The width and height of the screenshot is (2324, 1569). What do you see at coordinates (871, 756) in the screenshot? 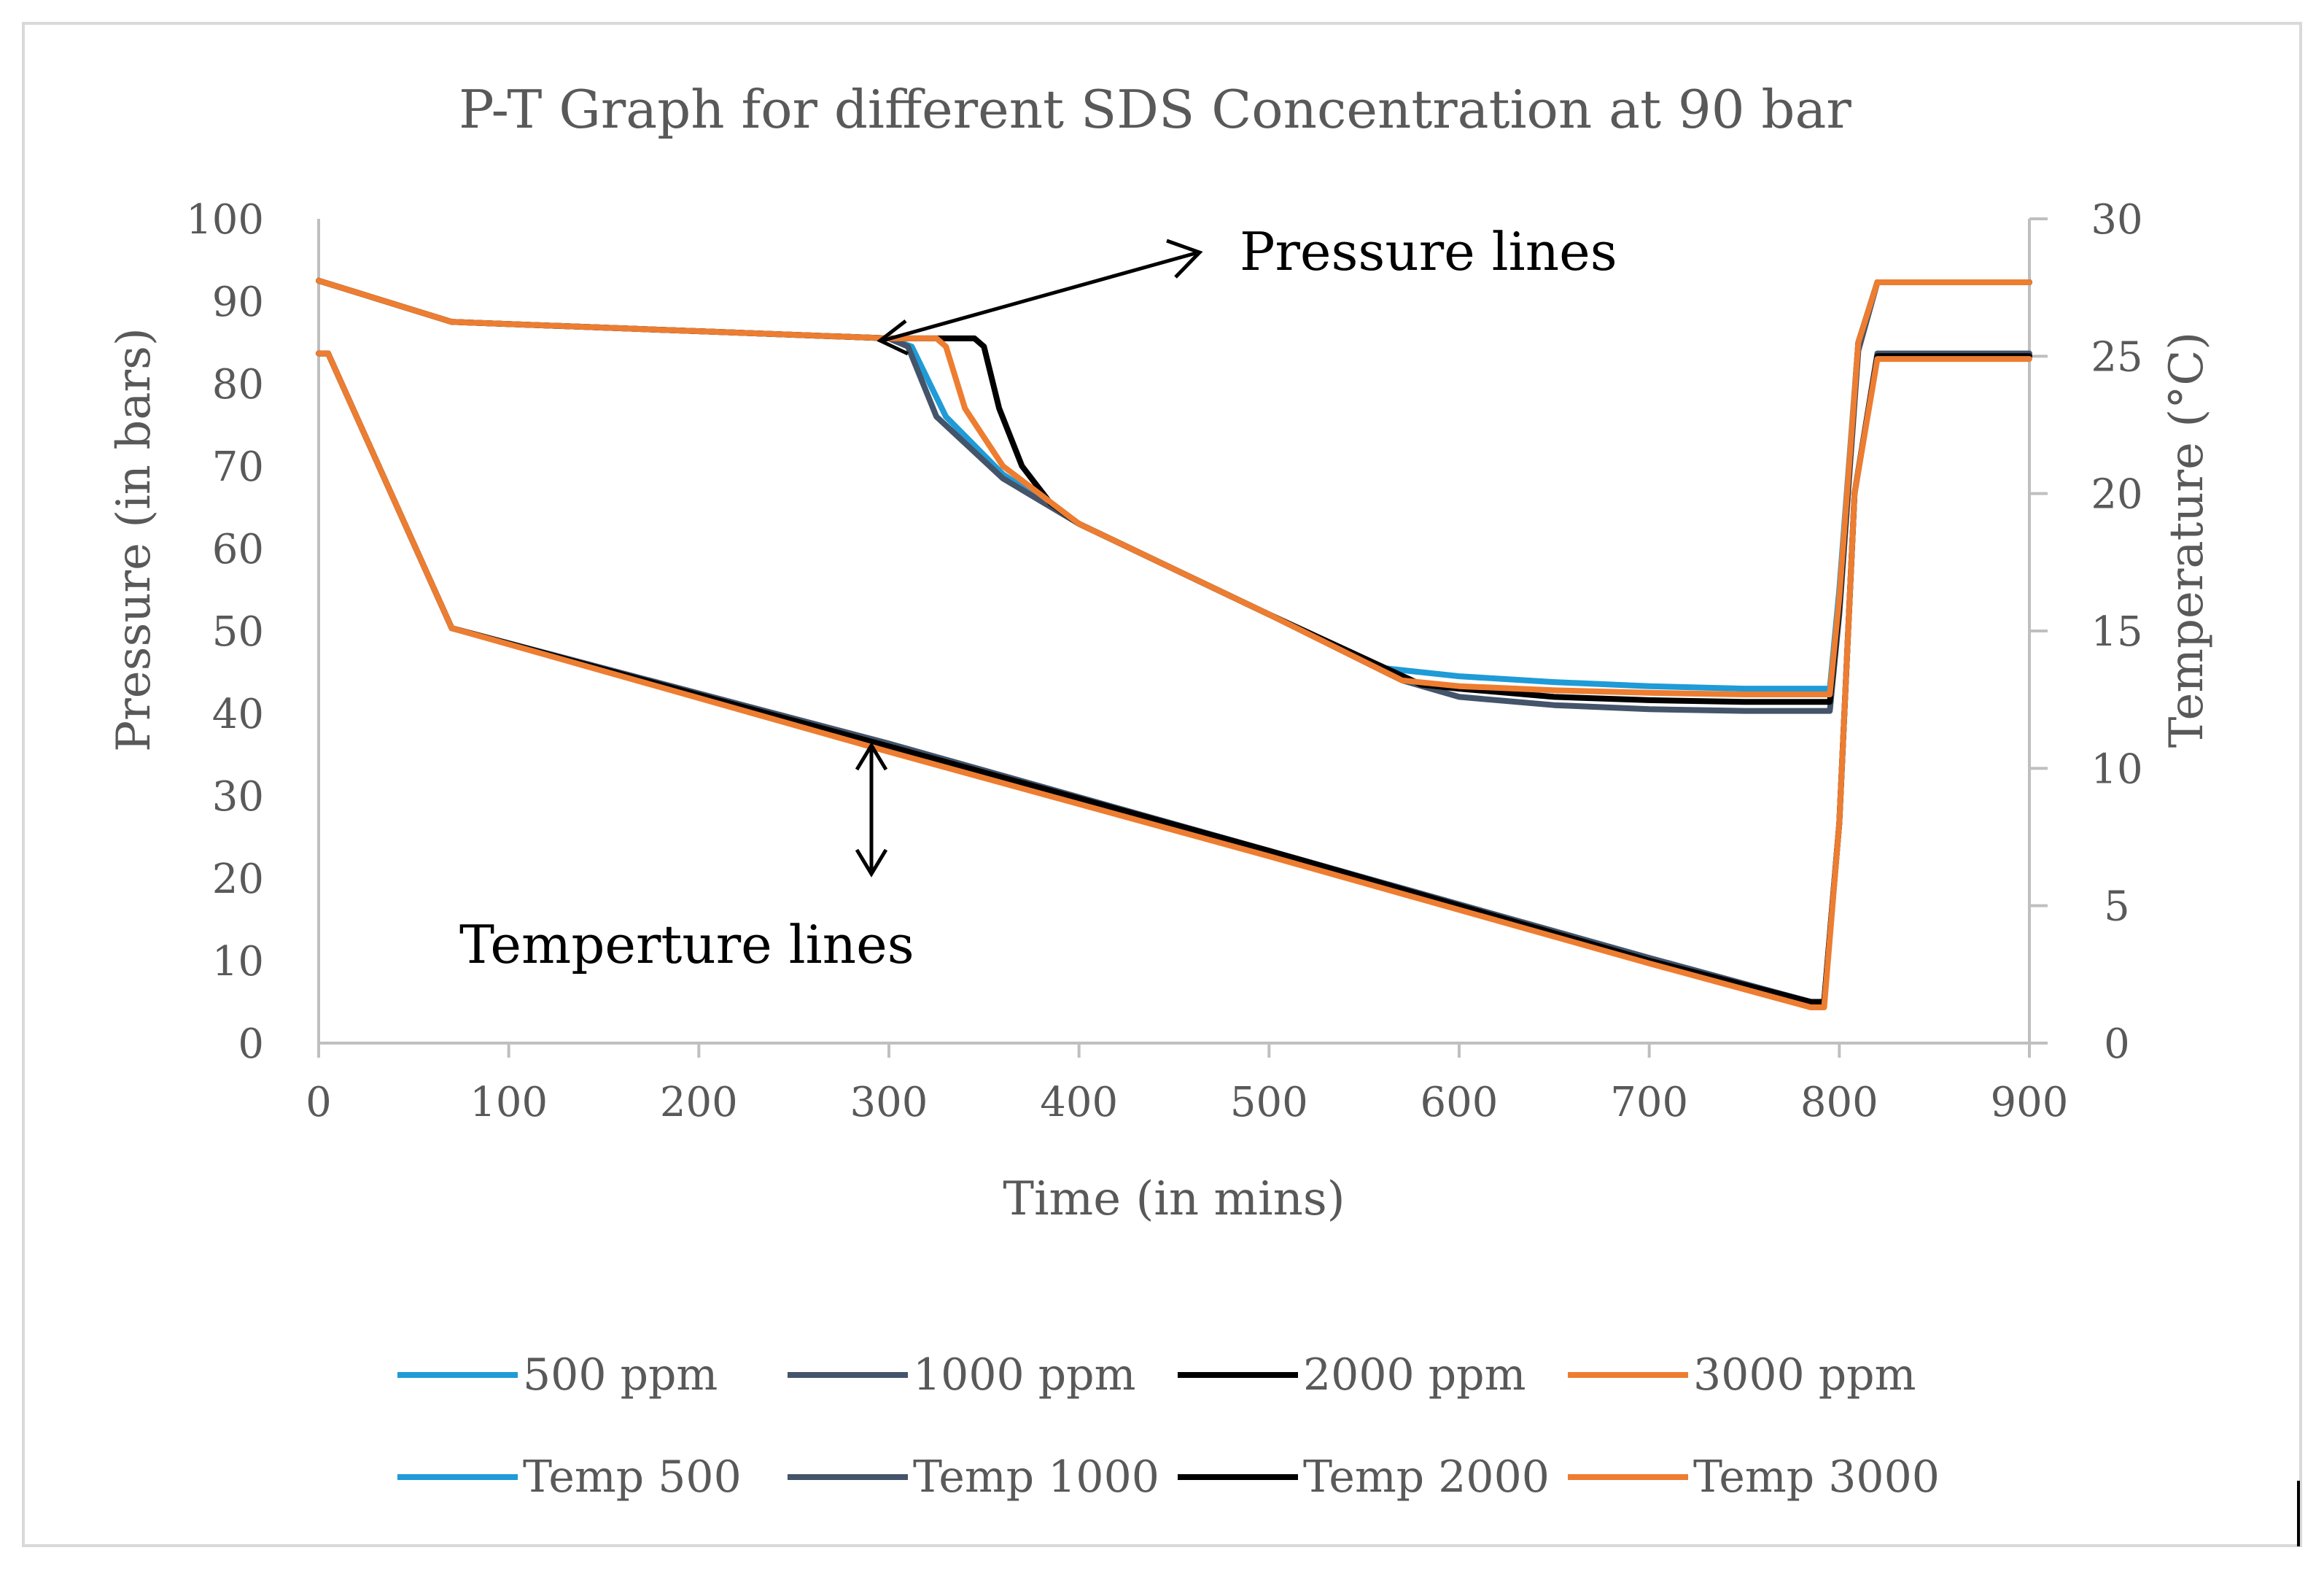
I see `annotation-temperature-arrow-up` at bounding box center [871, 756].